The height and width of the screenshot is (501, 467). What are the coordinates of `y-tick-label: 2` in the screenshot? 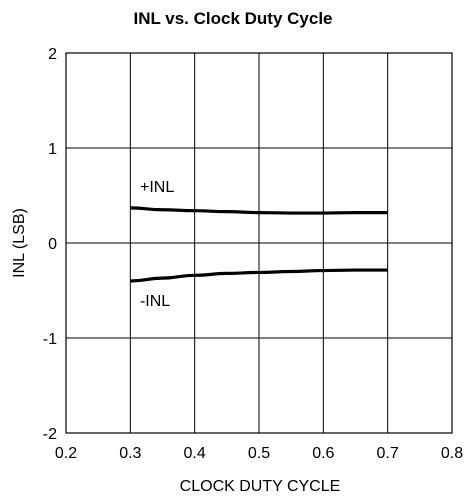 It's located at (52, 54).